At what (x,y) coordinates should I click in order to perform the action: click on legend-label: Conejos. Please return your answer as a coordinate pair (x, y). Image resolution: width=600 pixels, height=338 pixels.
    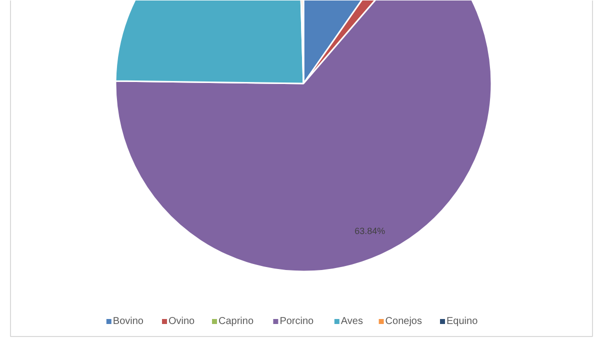
    Looking at the image, I should click on (403, 321).